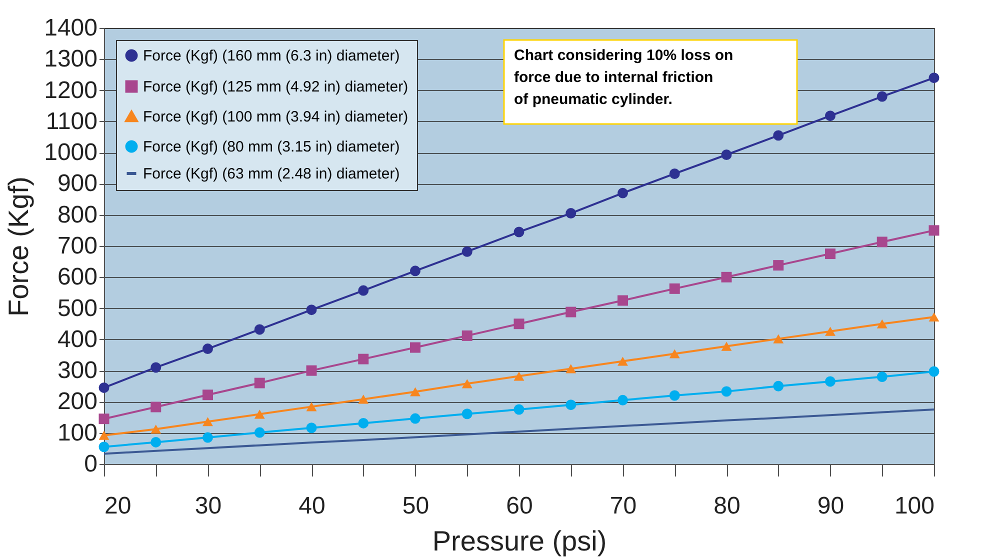 This screenshot has height=559, width=987. I want to click on y-tick-label: 900, so click(77, 184).